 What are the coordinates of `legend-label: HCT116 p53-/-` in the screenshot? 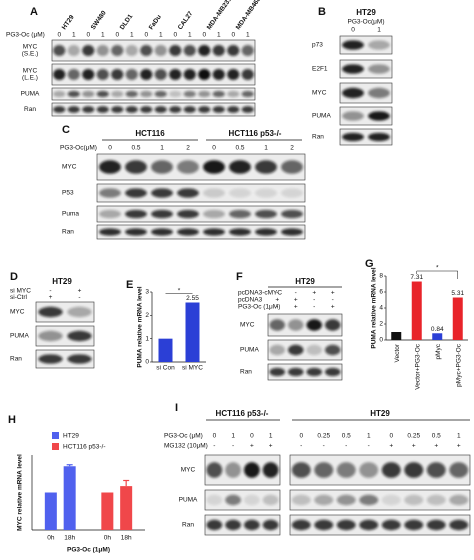 It's located at (84, 447).